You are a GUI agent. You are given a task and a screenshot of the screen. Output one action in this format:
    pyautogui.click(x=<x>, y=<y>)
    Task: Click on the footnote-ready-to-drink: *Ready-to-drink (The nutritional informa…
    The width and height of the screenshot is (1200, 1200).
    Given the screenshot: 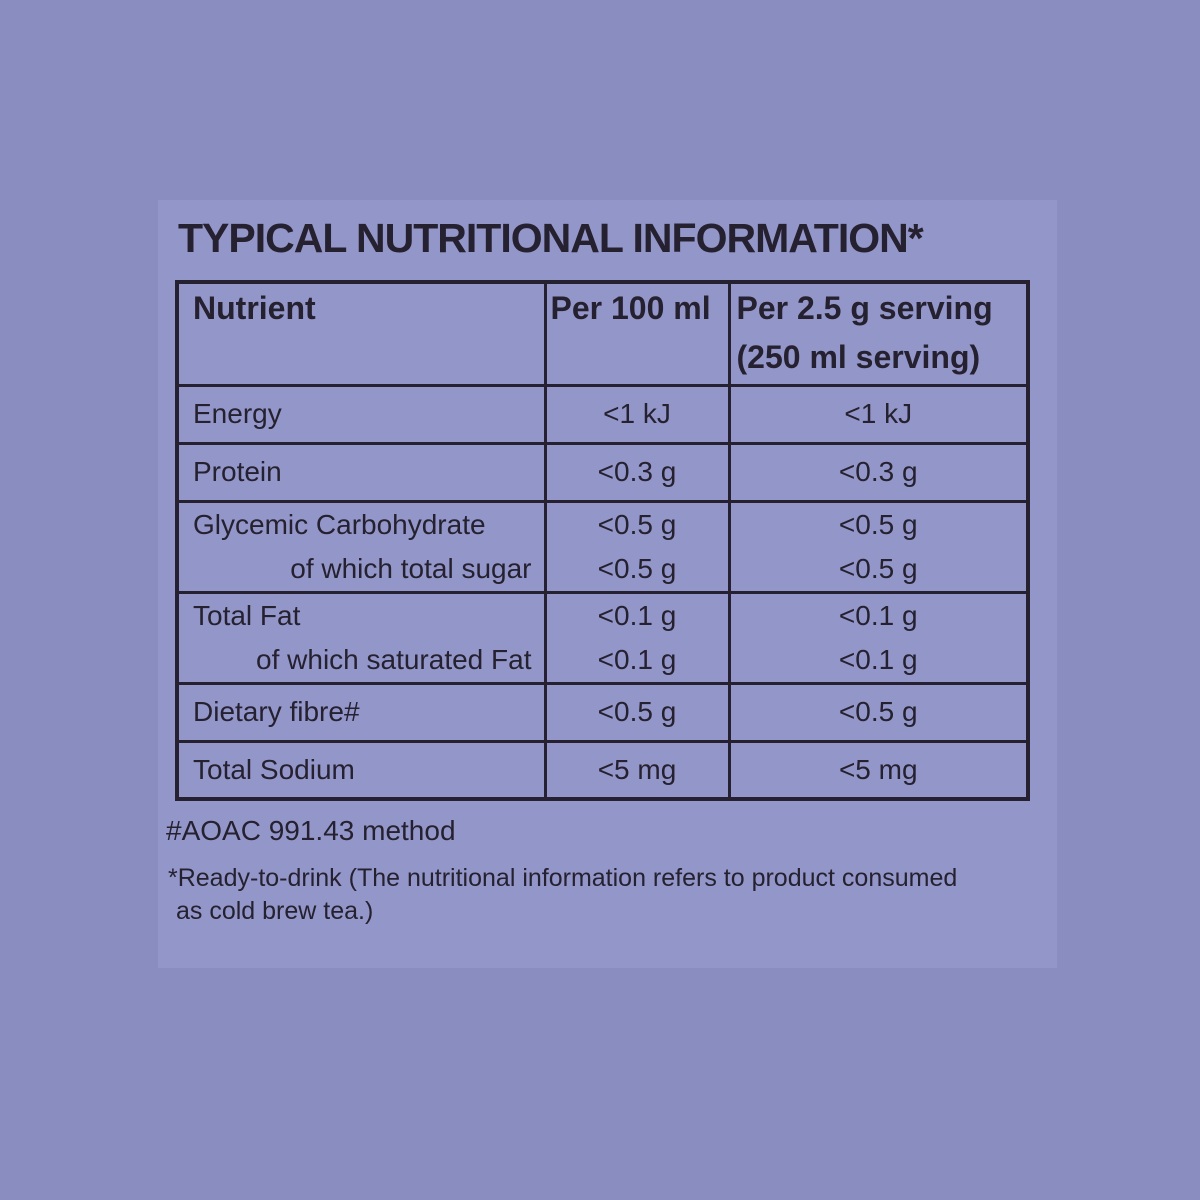 What is the action you would take?
    pyautogui.click(x=612, y=895)
    